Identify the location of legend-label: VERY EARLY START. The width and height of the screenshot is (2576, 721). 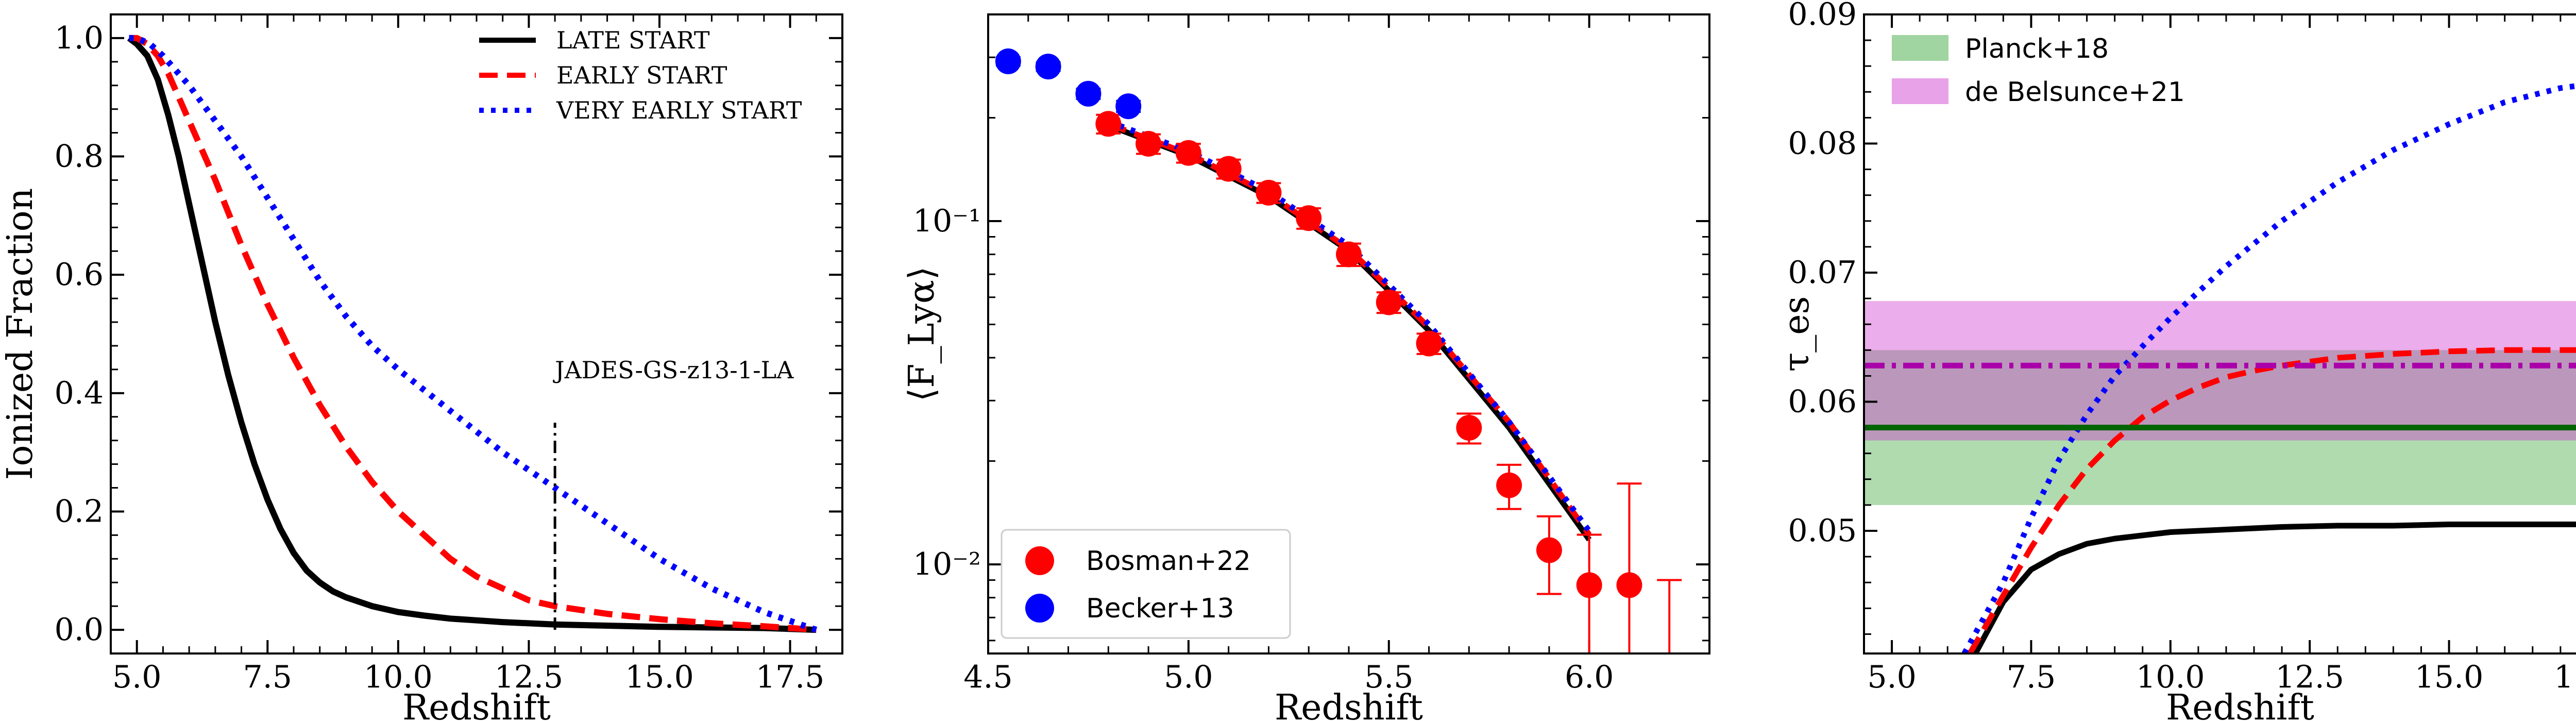
(679, 110).